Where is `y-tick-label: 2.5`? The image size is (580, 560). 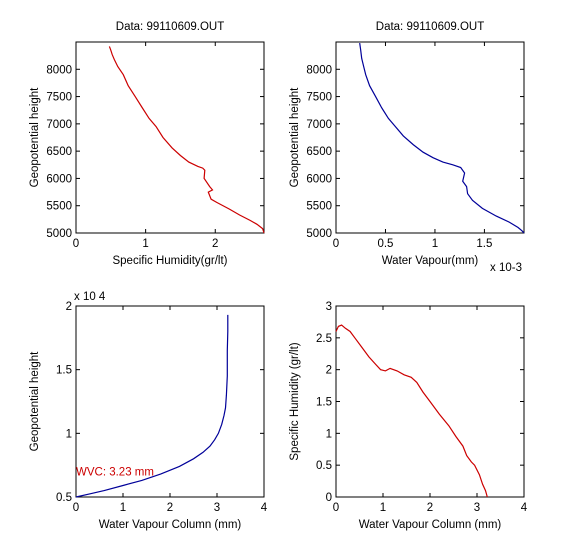 y-tick-label: 2.5 is located at coordinates (324, 339).